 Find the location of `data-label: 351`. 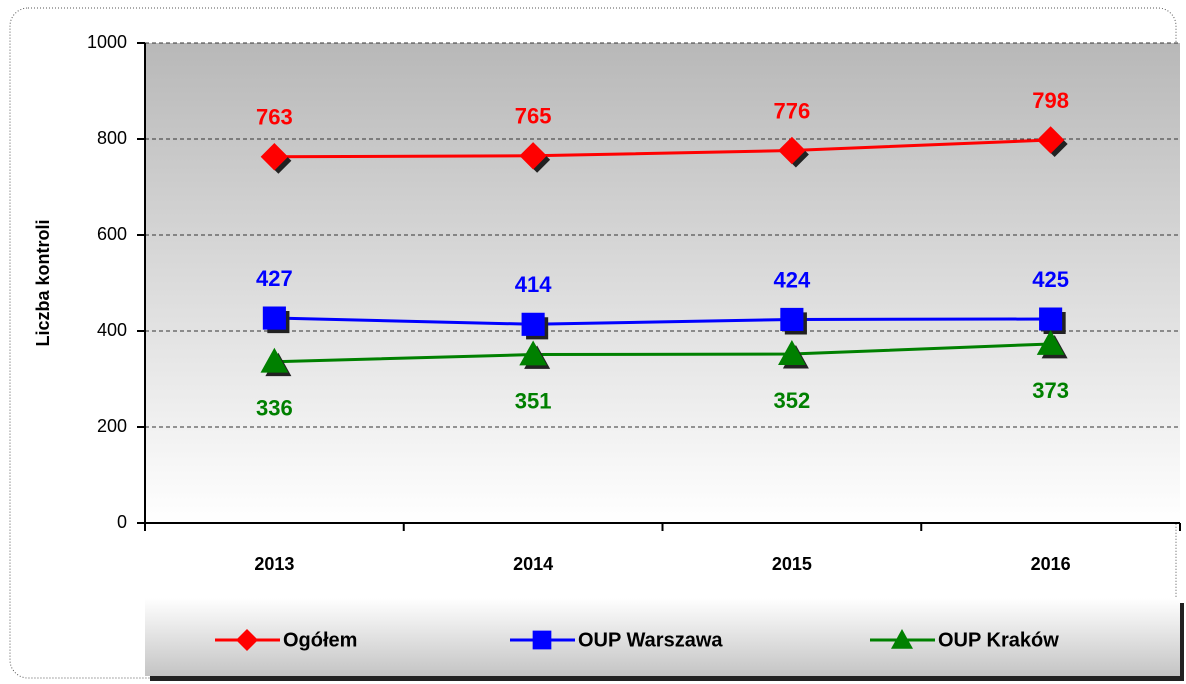

data-label: 351 is located at coordinates (533, 400).